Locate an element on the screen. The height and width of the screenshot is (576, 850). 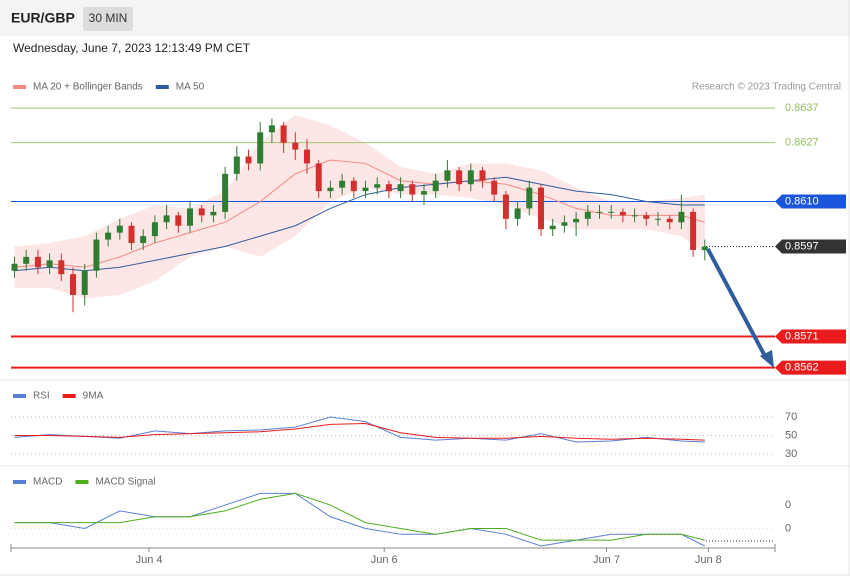
interval-badge is located at coordinates (108, 19).